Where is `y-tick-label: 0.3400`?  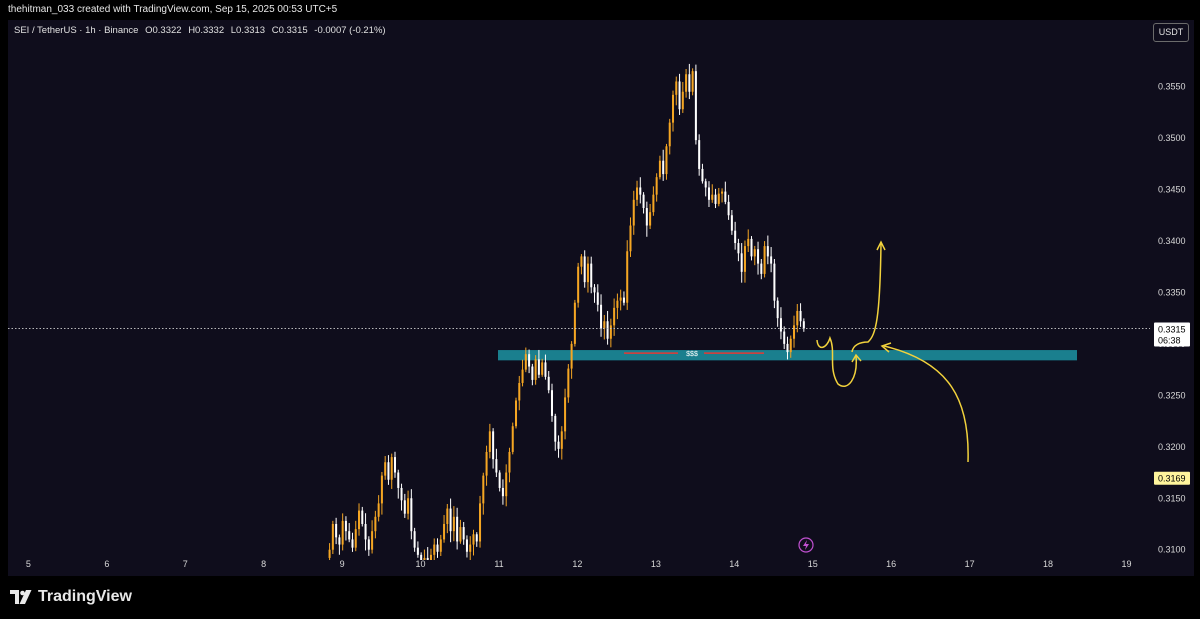
y-tick-label: 0.3400 is located at coordinates (1172, 241).